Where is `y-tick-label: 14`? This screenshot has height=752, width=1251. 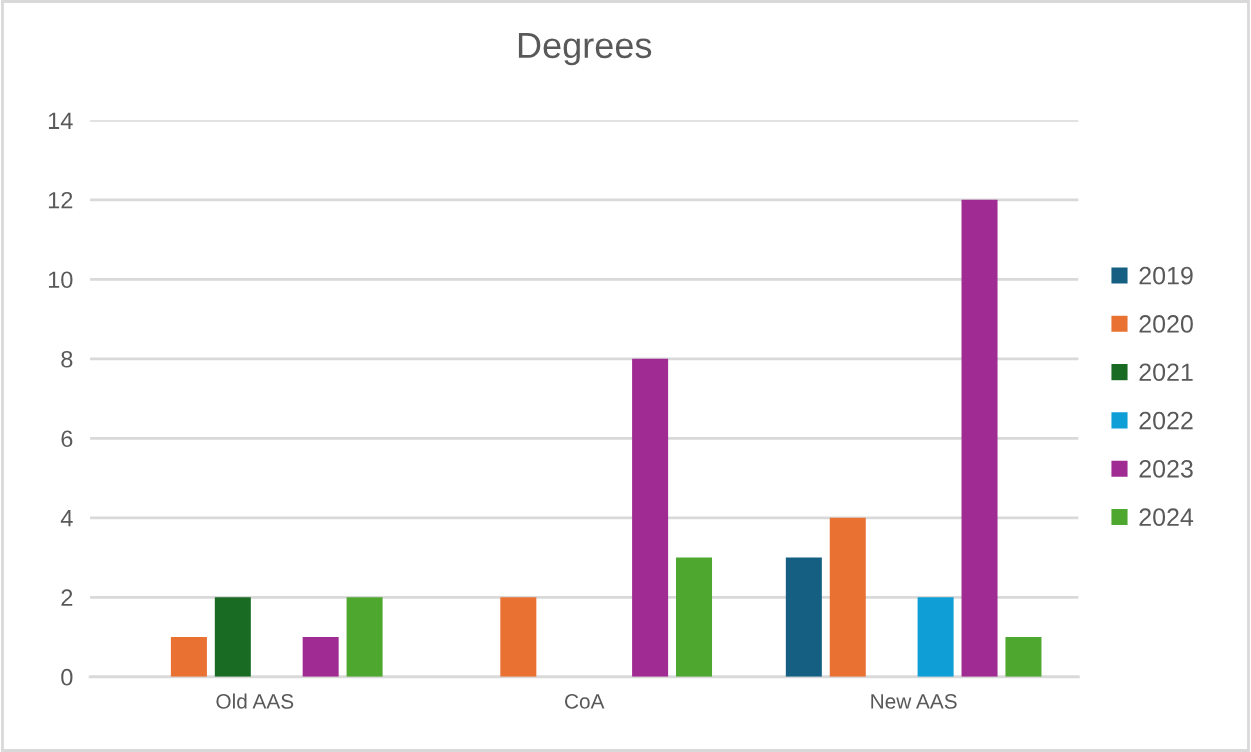
y-tick-label: 14 is located at coordinates (60, 120).